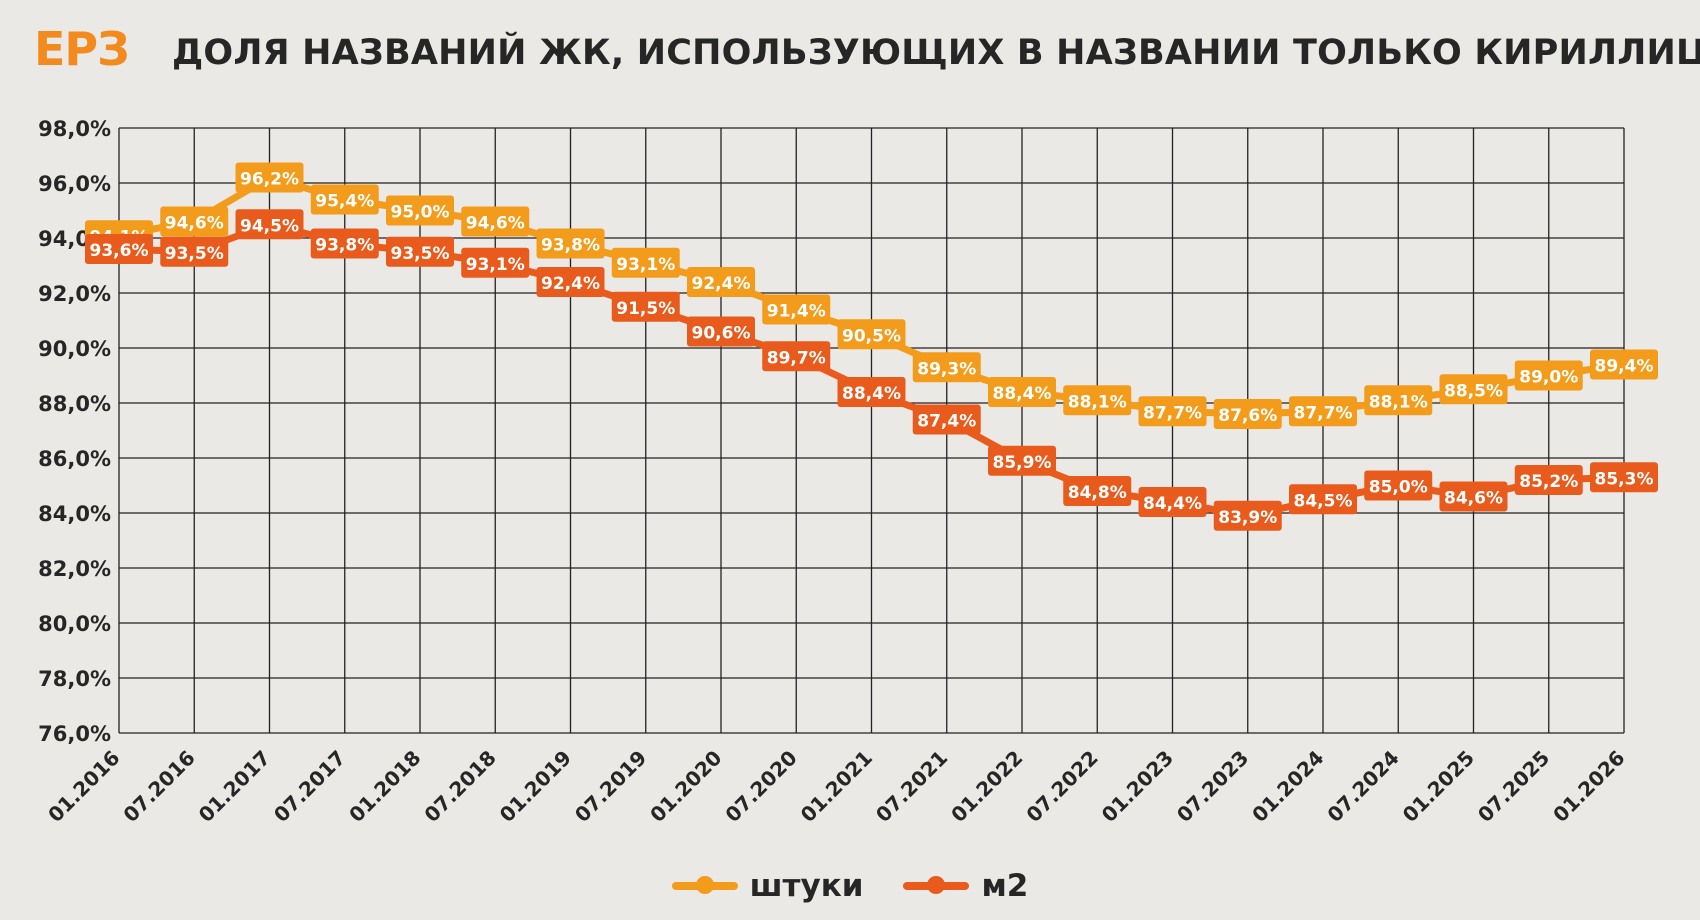  I want to click on y-tick-label: 76,0%, so click(74, 734).